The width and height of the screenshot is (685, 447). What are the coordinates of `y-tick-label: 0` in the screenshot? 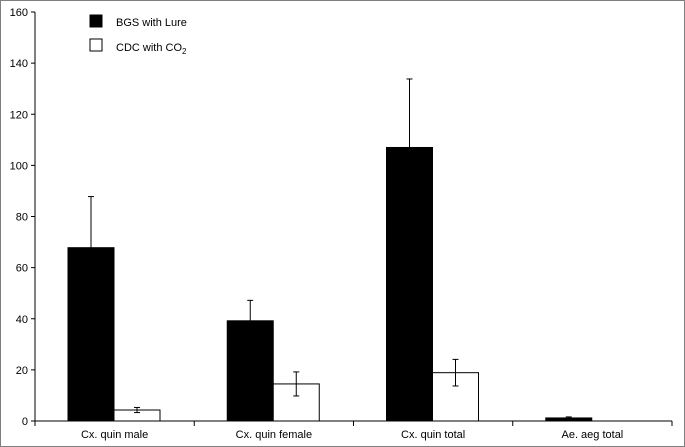 It's located at (25, 422).